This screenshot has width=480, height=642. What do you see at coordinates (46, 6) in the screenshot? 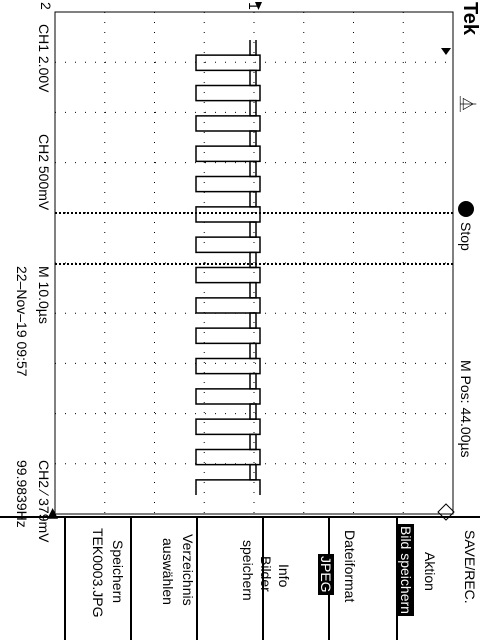
I see `marker-2: 2` at bounding box center [46, 6].